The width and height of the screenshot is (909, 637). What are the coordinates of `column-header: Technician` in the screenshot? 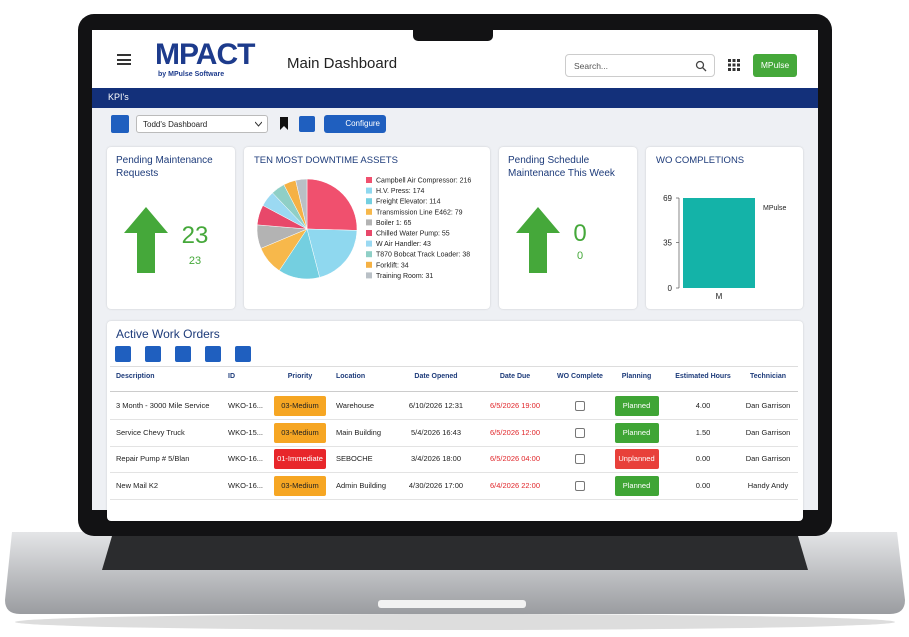 It's located at (768, 376).